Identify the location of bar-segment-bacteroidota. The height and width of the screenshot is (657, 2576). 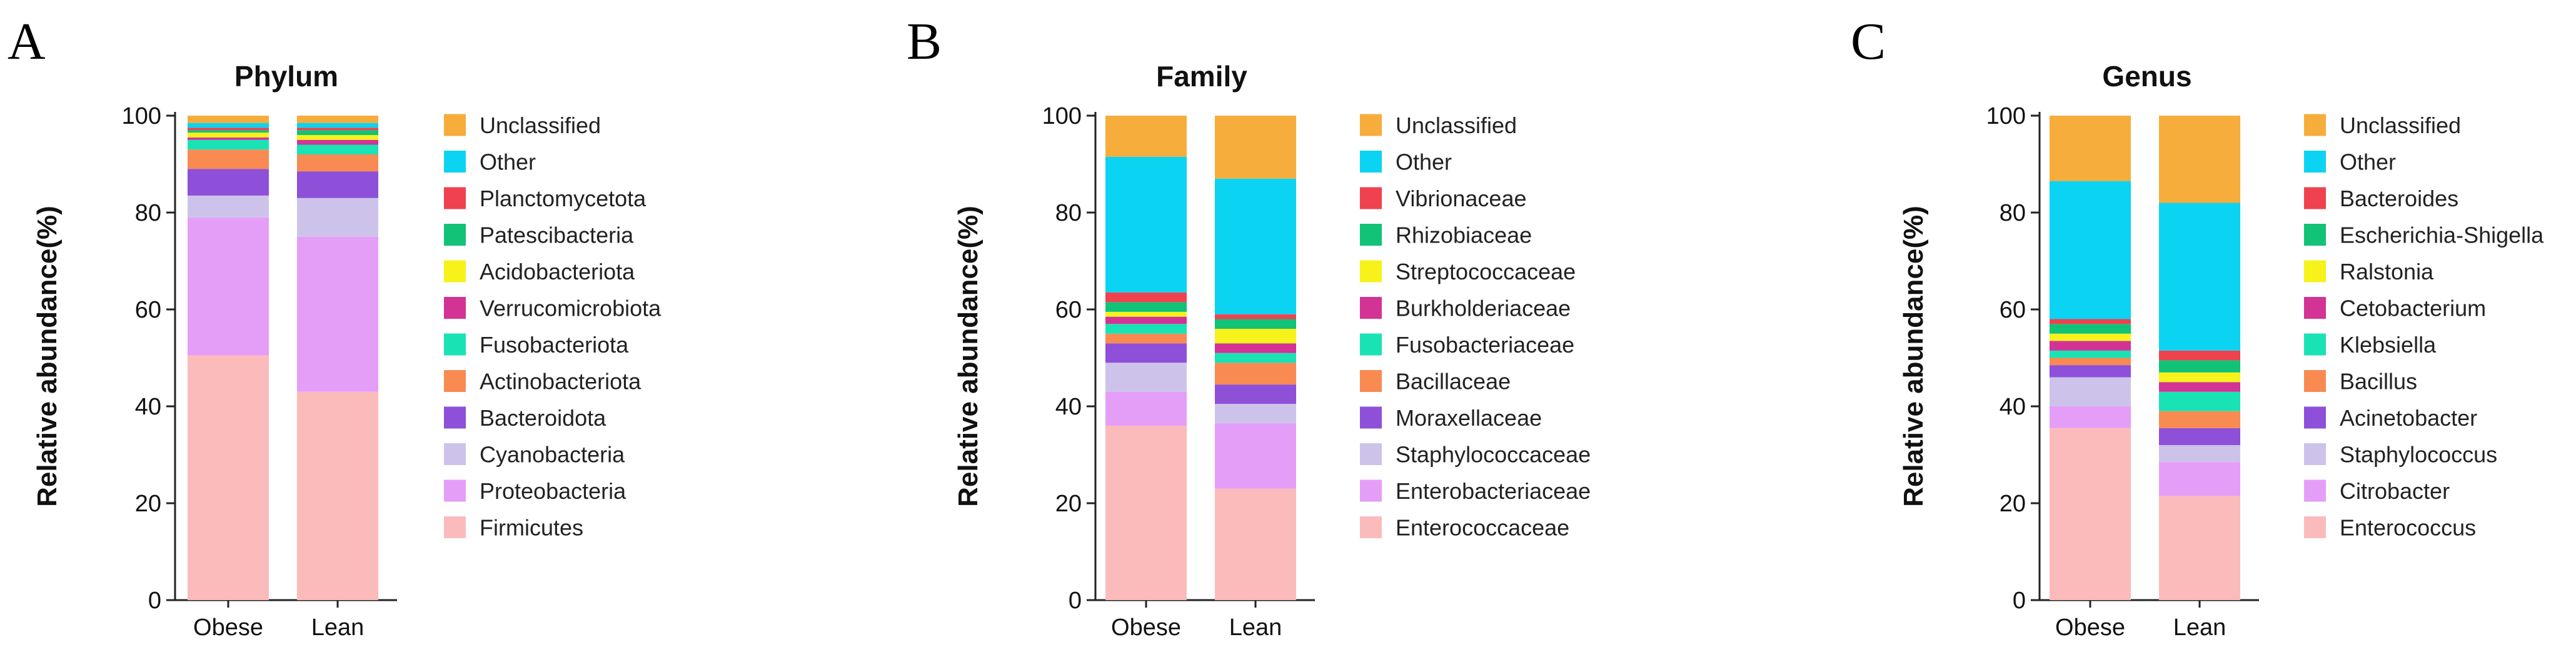
(228, 182).